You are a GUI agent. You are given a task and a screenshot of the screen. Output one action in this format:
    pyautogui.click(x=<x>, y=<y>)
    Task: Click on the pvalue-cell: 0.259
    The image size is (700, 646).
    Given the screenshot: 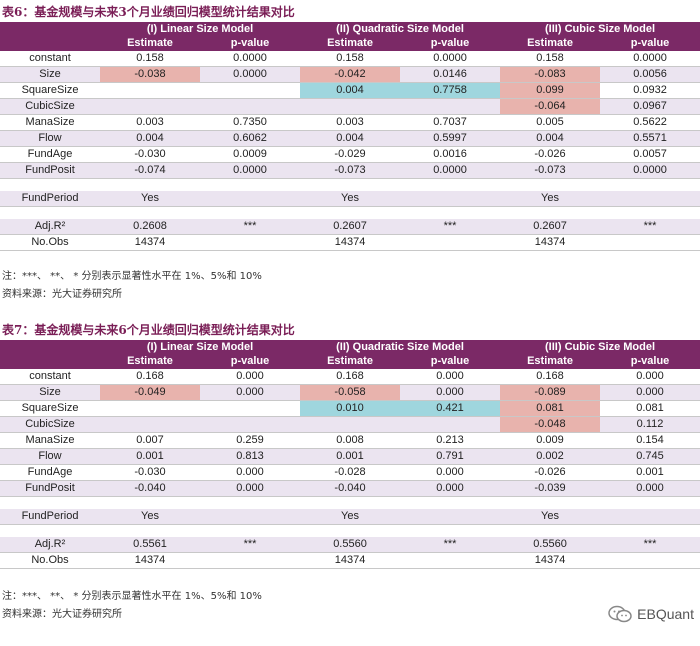 What is the action you would take?
    pyautogui.click(x=250, y=440)
    